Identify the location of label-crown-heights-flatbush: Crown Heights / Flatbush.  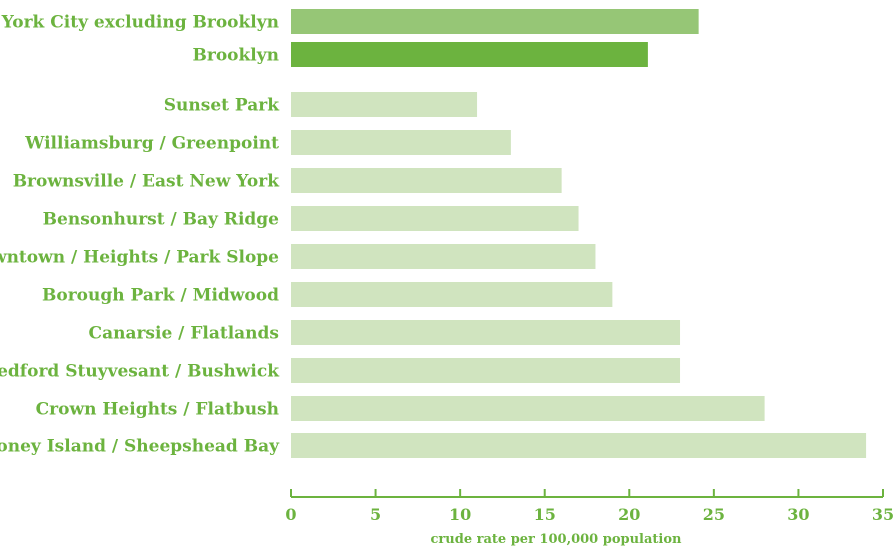
(157, 410).